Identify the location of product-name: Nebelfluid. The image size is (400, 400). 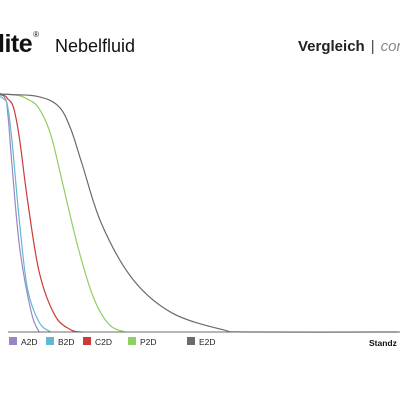
(95, 46).